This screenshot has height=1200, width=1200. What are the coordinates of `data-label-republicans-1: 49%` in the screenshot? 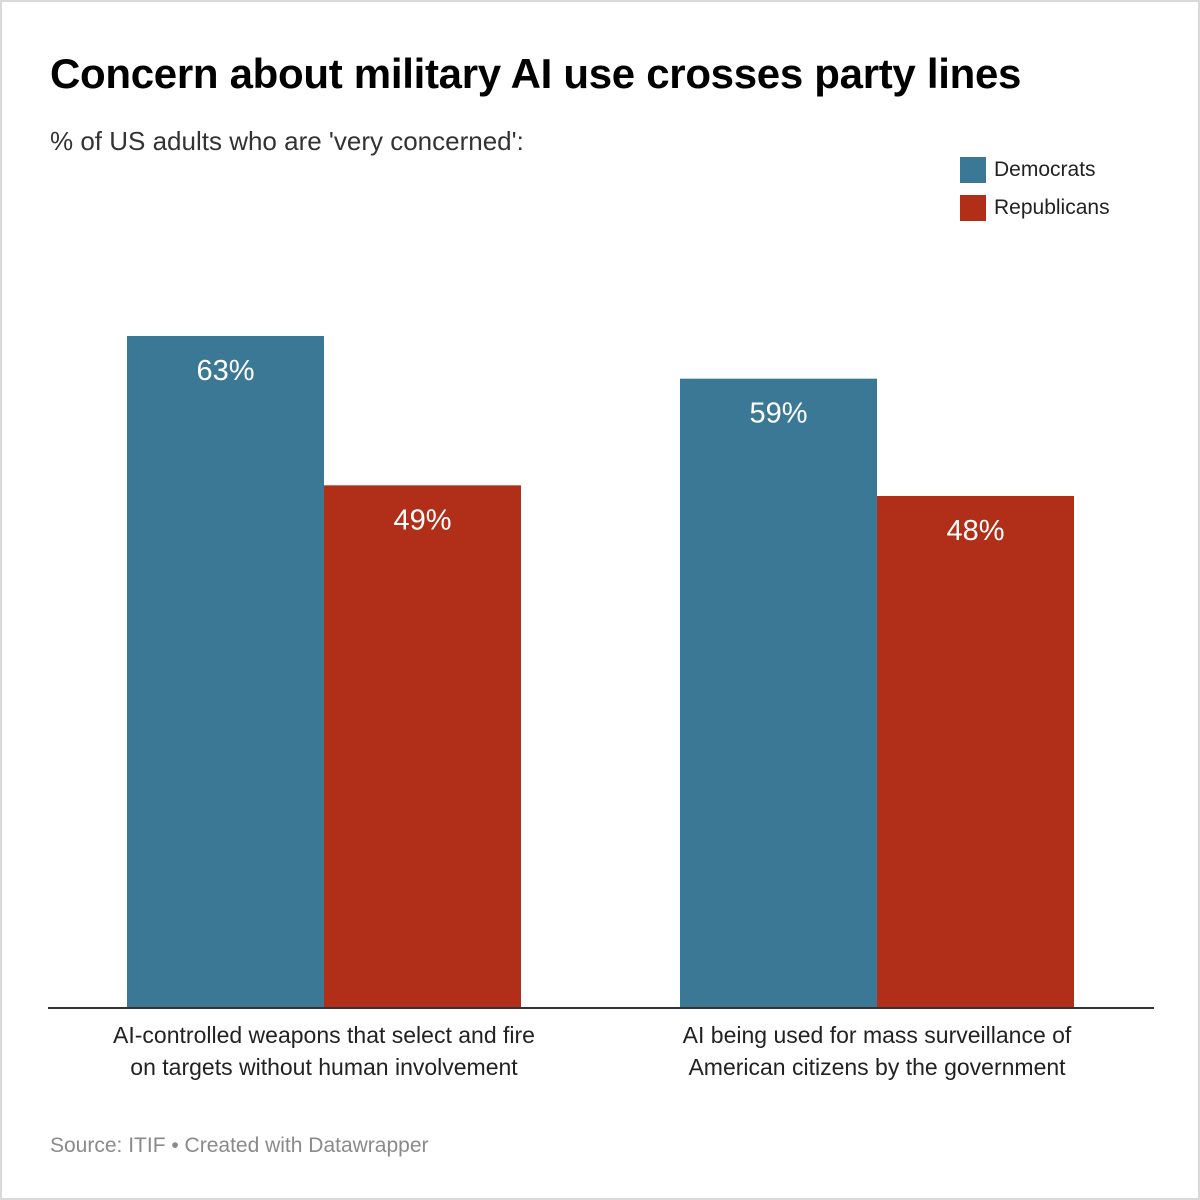 It's located at (422, 520).